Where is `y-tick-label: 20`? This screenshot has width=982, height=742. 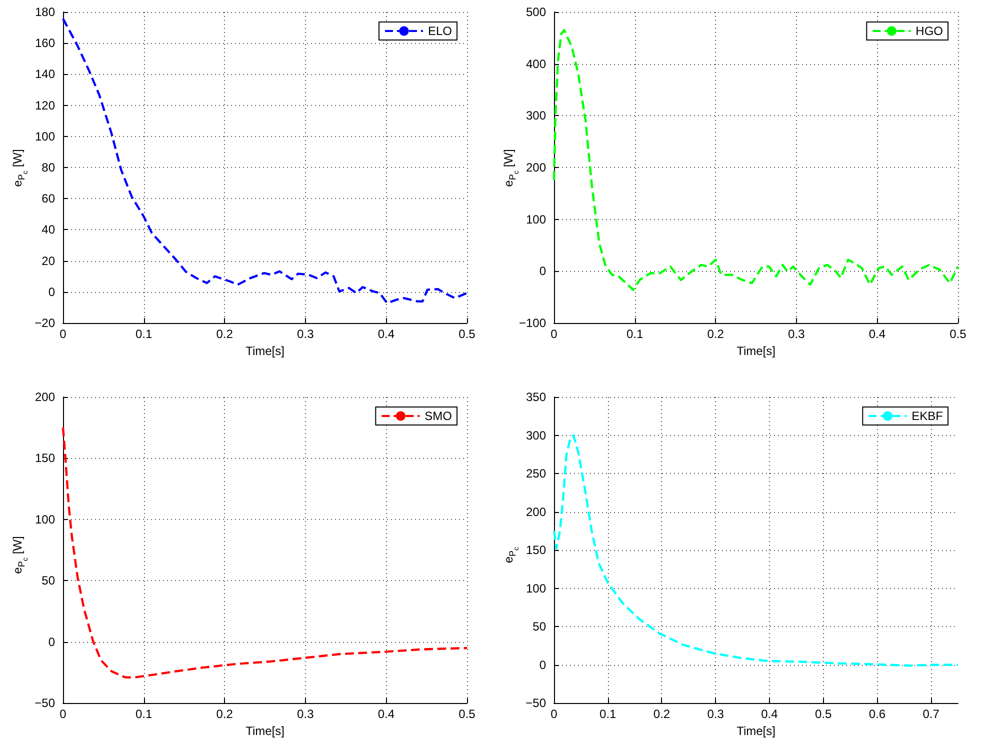 y-tick-label: 20 is located at coordinates (49, 261).